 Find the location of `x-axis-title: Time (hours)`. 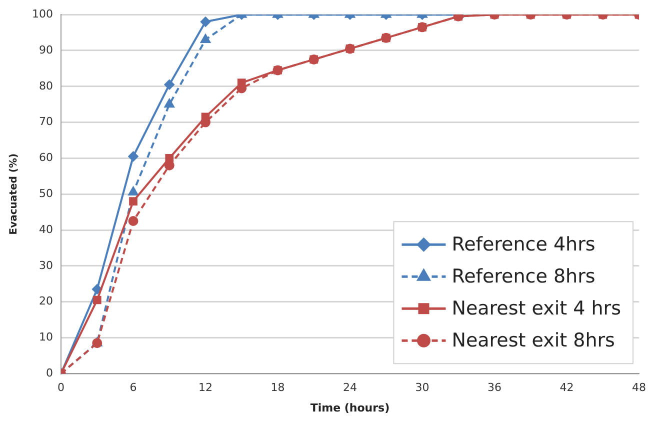

x-axis-title: Time (hours) is located at coordinates (350, 407).